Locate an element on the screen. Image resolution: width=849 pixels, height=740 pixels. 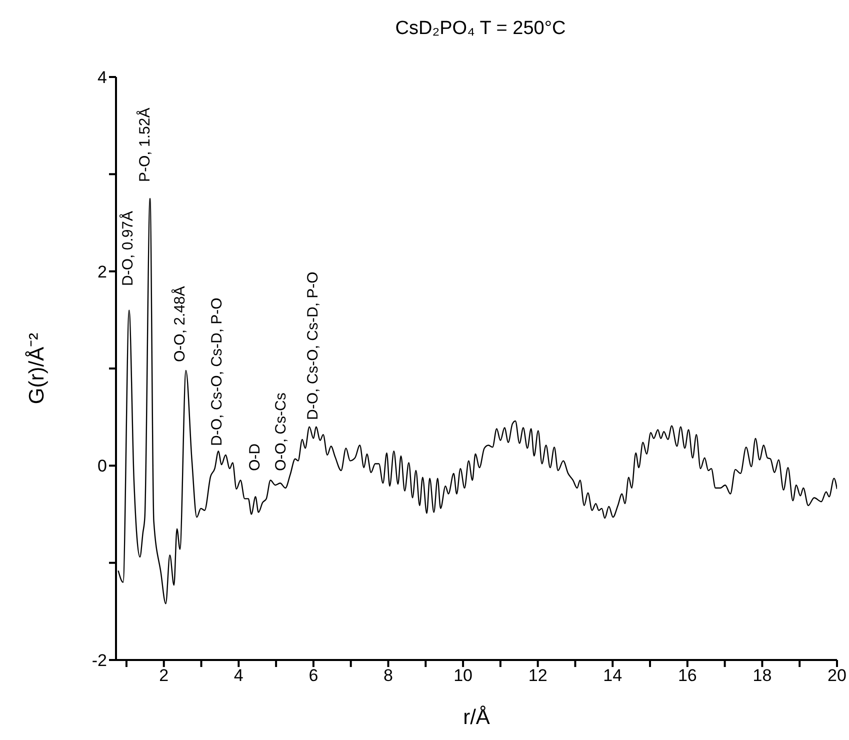
y-tick-label: 4 is located at coordinates (102, 78).